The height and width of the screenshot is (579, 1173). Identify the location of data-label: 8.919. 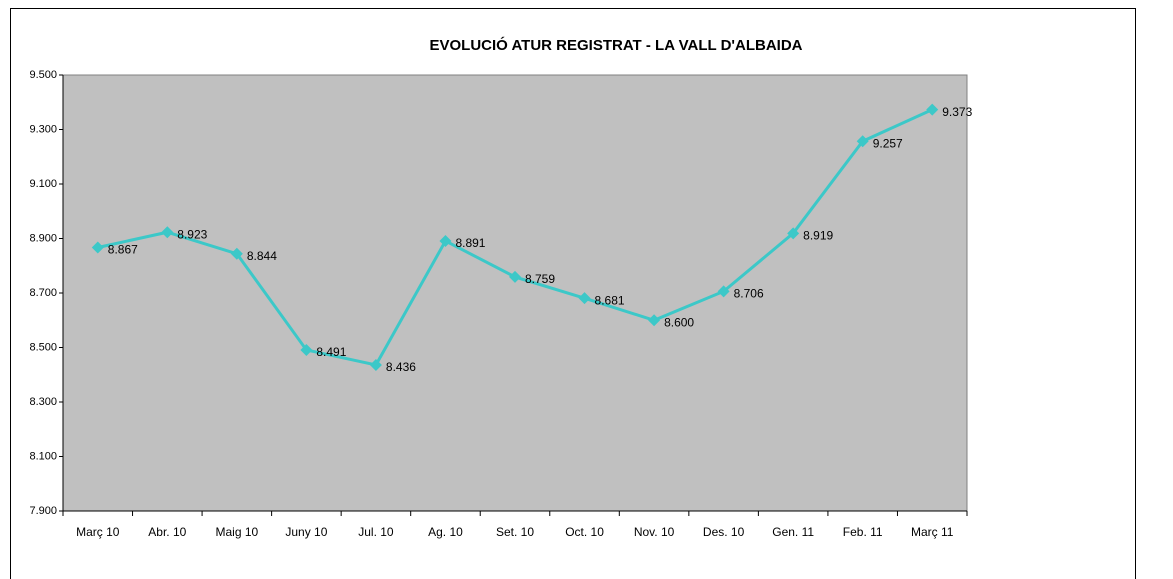
(818, 235).